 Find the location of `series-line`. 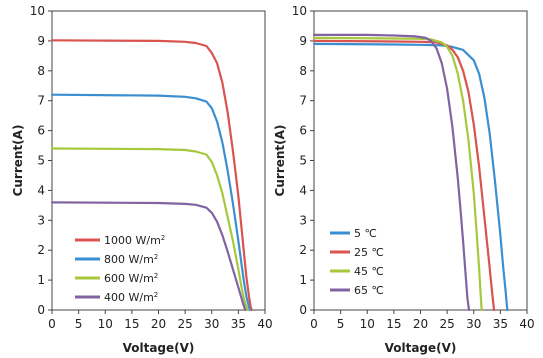

series-line is located at coordinates (148, 256).